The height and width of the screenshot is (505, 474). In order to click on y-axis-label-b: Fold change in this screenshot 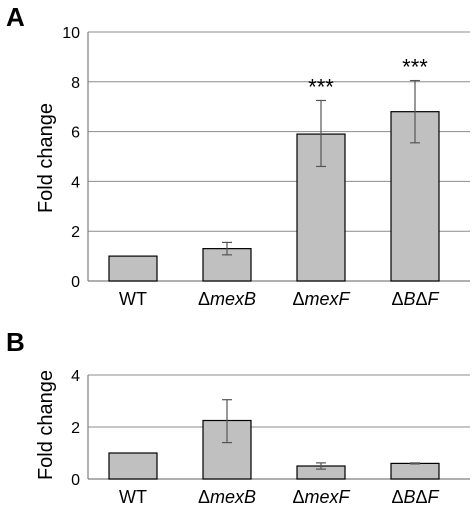, I will do `click(46, 425)`.